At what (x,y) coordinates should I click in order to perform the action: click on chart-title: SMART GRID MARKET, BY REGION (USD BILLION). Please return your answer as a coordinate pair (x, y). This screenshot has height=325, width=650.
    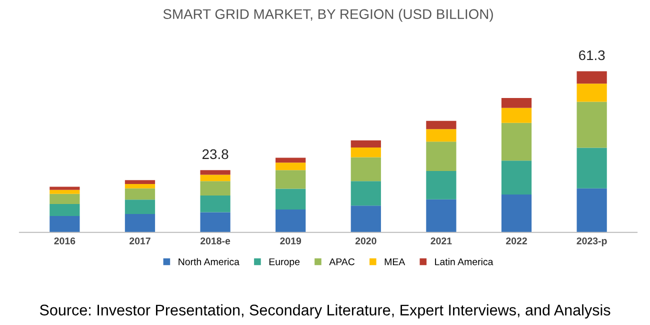
    Looking at the image, I should click on (328, 15).